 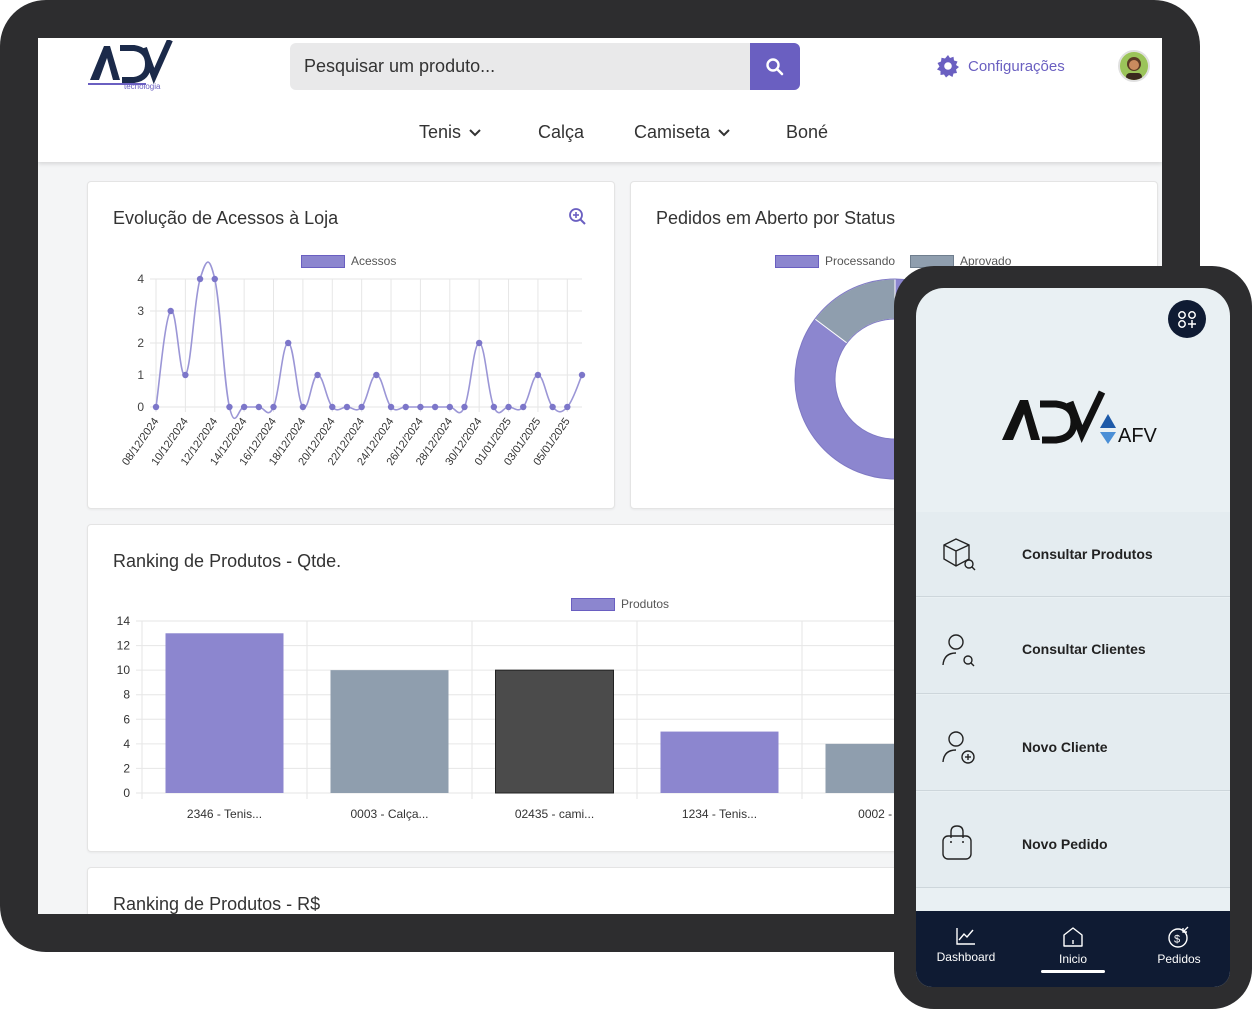 I want to click on settings-link: Configurações, so click(x=1000, y=66).